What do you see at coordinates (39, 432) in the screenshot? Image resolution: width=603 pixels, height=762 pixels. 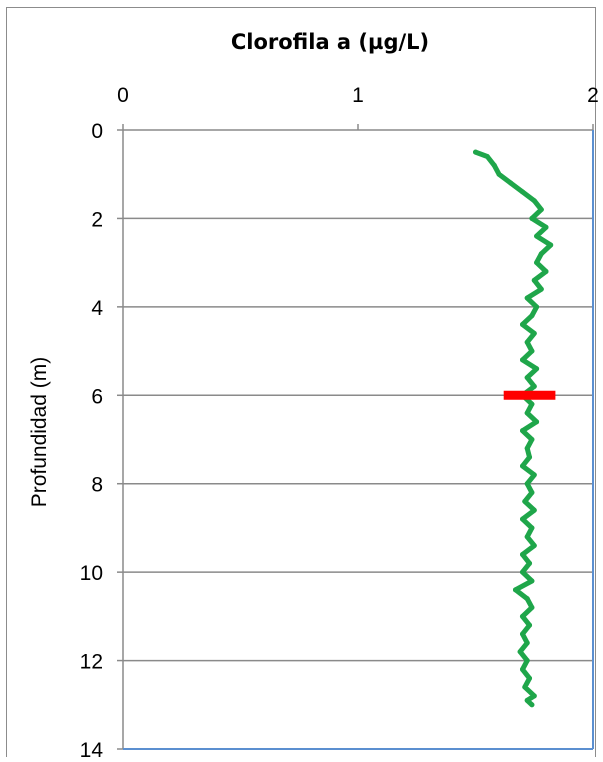 I see `y-axis-label: Profundidad (m)` at bounding box center [39, 432].